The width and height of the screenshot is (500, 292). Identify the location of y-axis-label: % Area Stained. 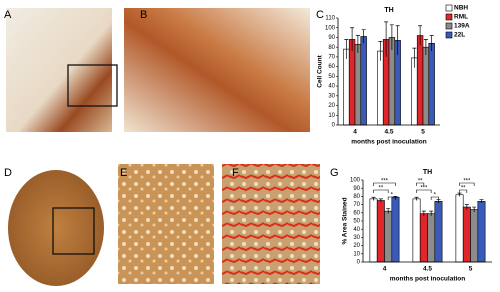
(345, 220).